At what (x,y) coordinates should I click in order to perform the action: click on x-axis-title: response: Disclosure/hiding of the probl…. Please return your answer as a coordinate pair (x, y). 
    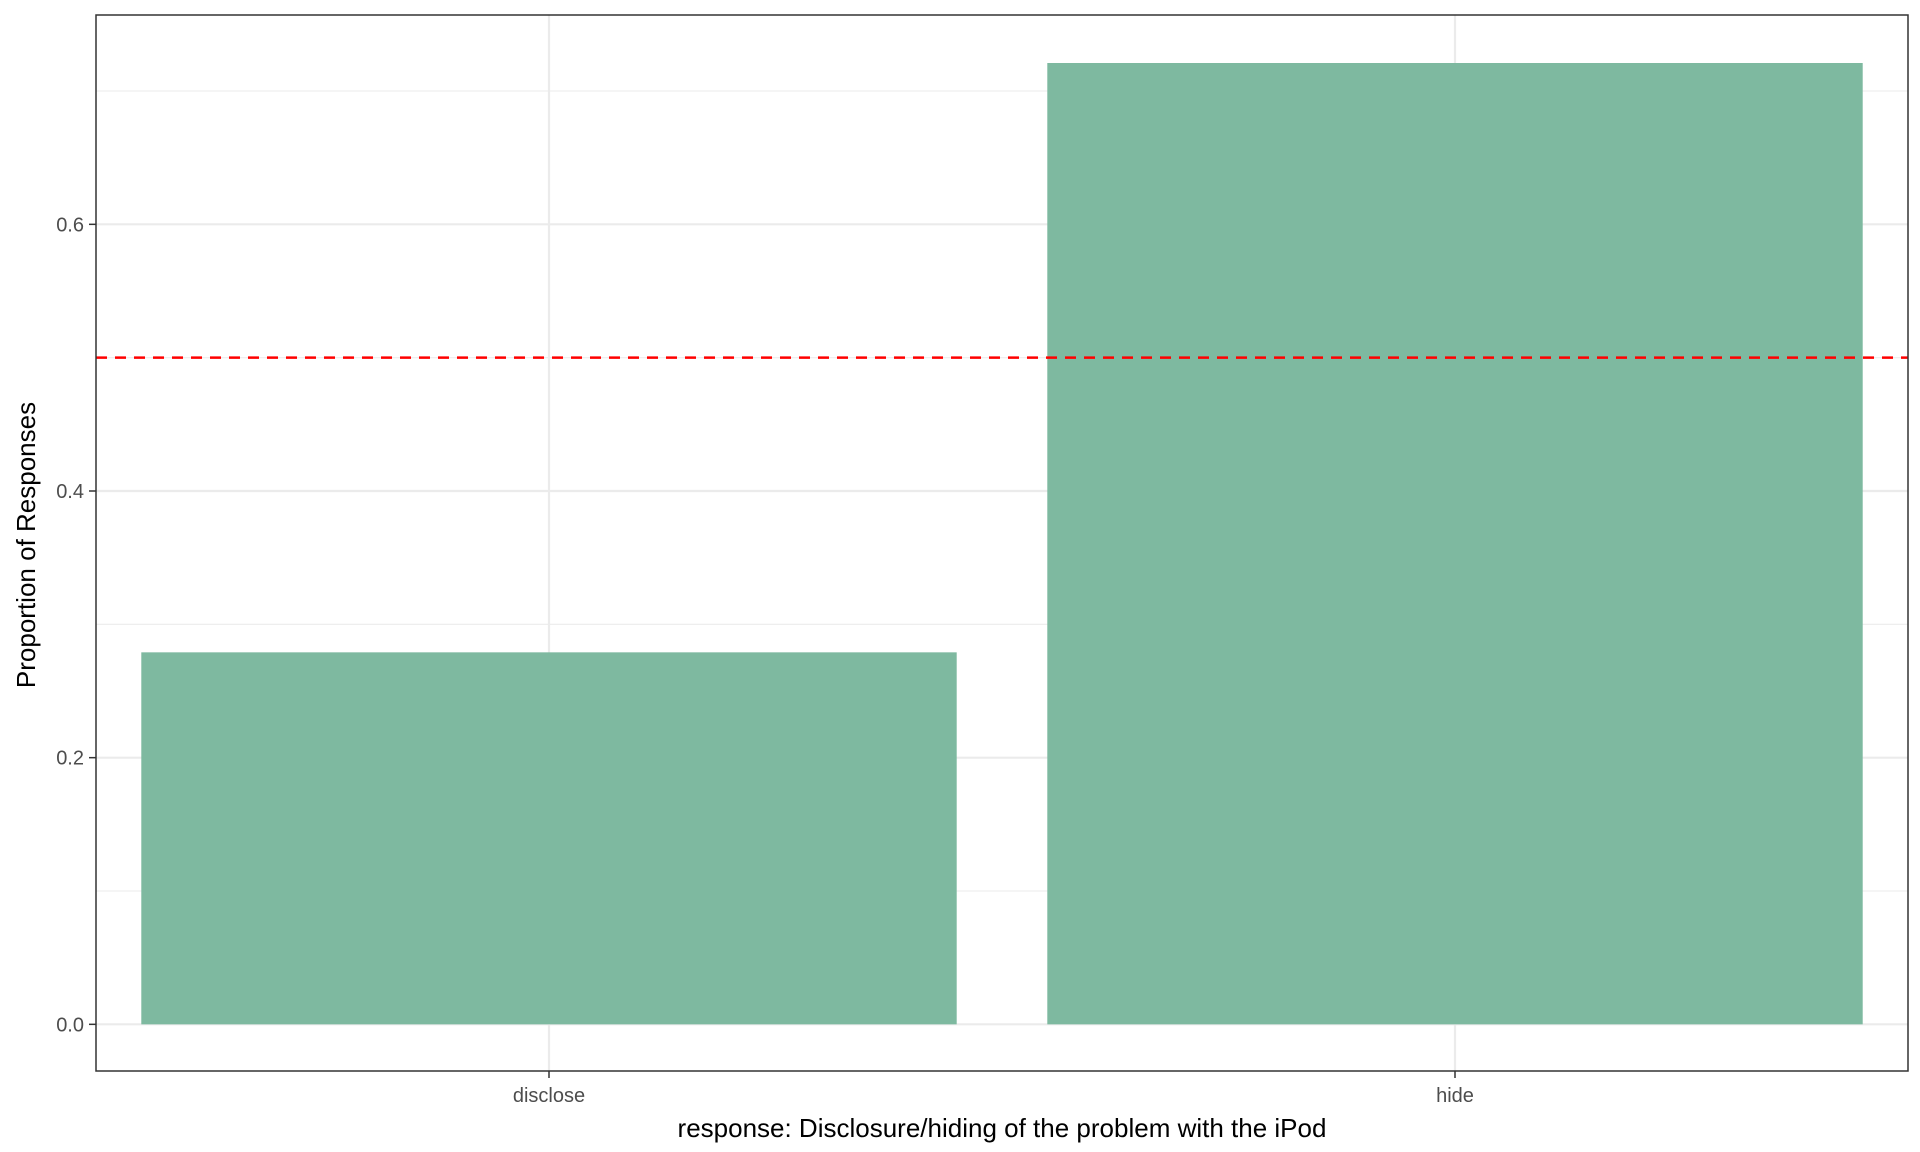
    Looking at the image, I should click on (1002, 1128).